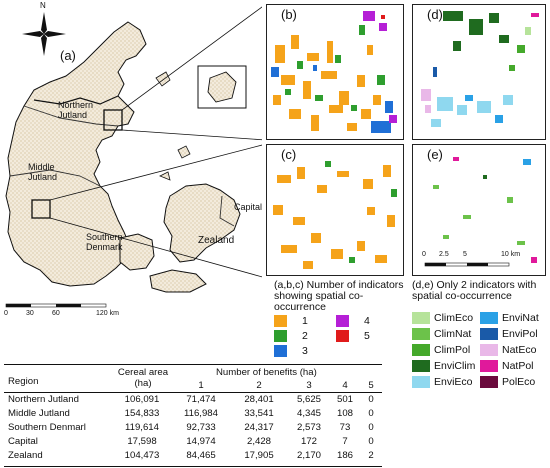 This screenshot has height=468, width=550. I want to click on panel-e: (e) 0 2.5 5 10 km, so click(479, 210).